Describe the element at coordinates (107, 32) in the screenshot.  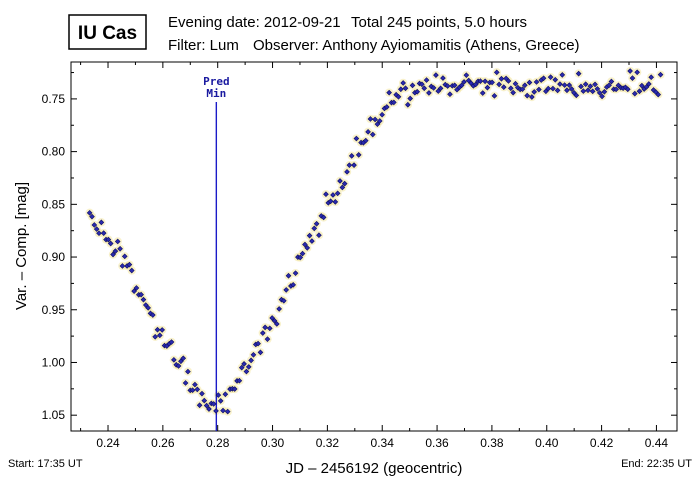
I see `star-name-box` at that location.